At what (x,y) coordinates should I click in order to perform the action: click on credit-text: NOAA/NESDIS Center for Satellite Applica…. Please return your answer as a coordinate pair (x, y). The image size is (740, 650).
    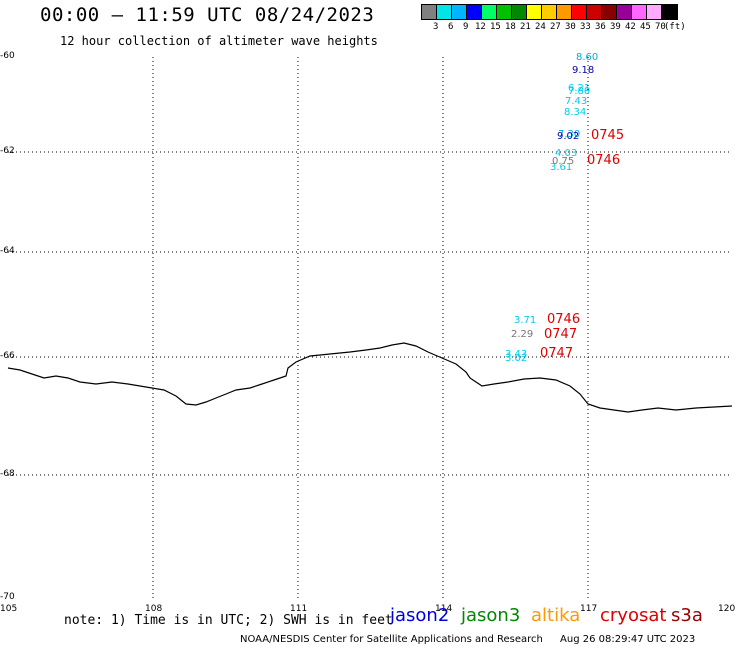
    Looking at the image, I should click on (391, 639).